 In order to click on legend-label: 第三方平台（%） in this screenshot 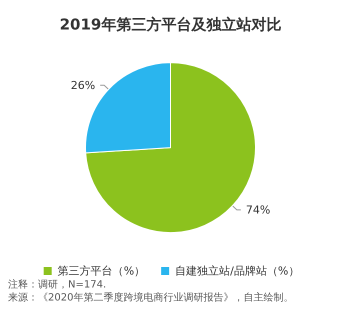, I will do `click(102, 271)`.